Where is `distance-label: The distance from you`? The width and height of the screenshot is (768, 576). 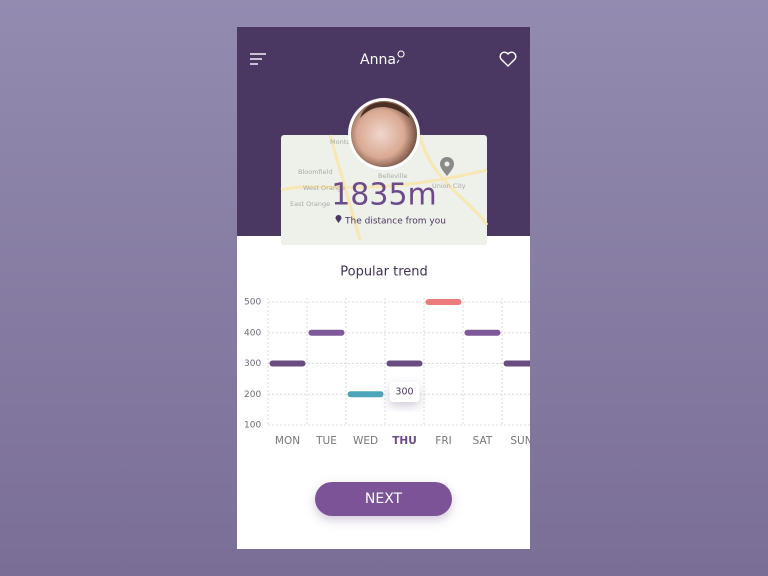 distance-label: The distance from you is located at coordinates (395, 222).